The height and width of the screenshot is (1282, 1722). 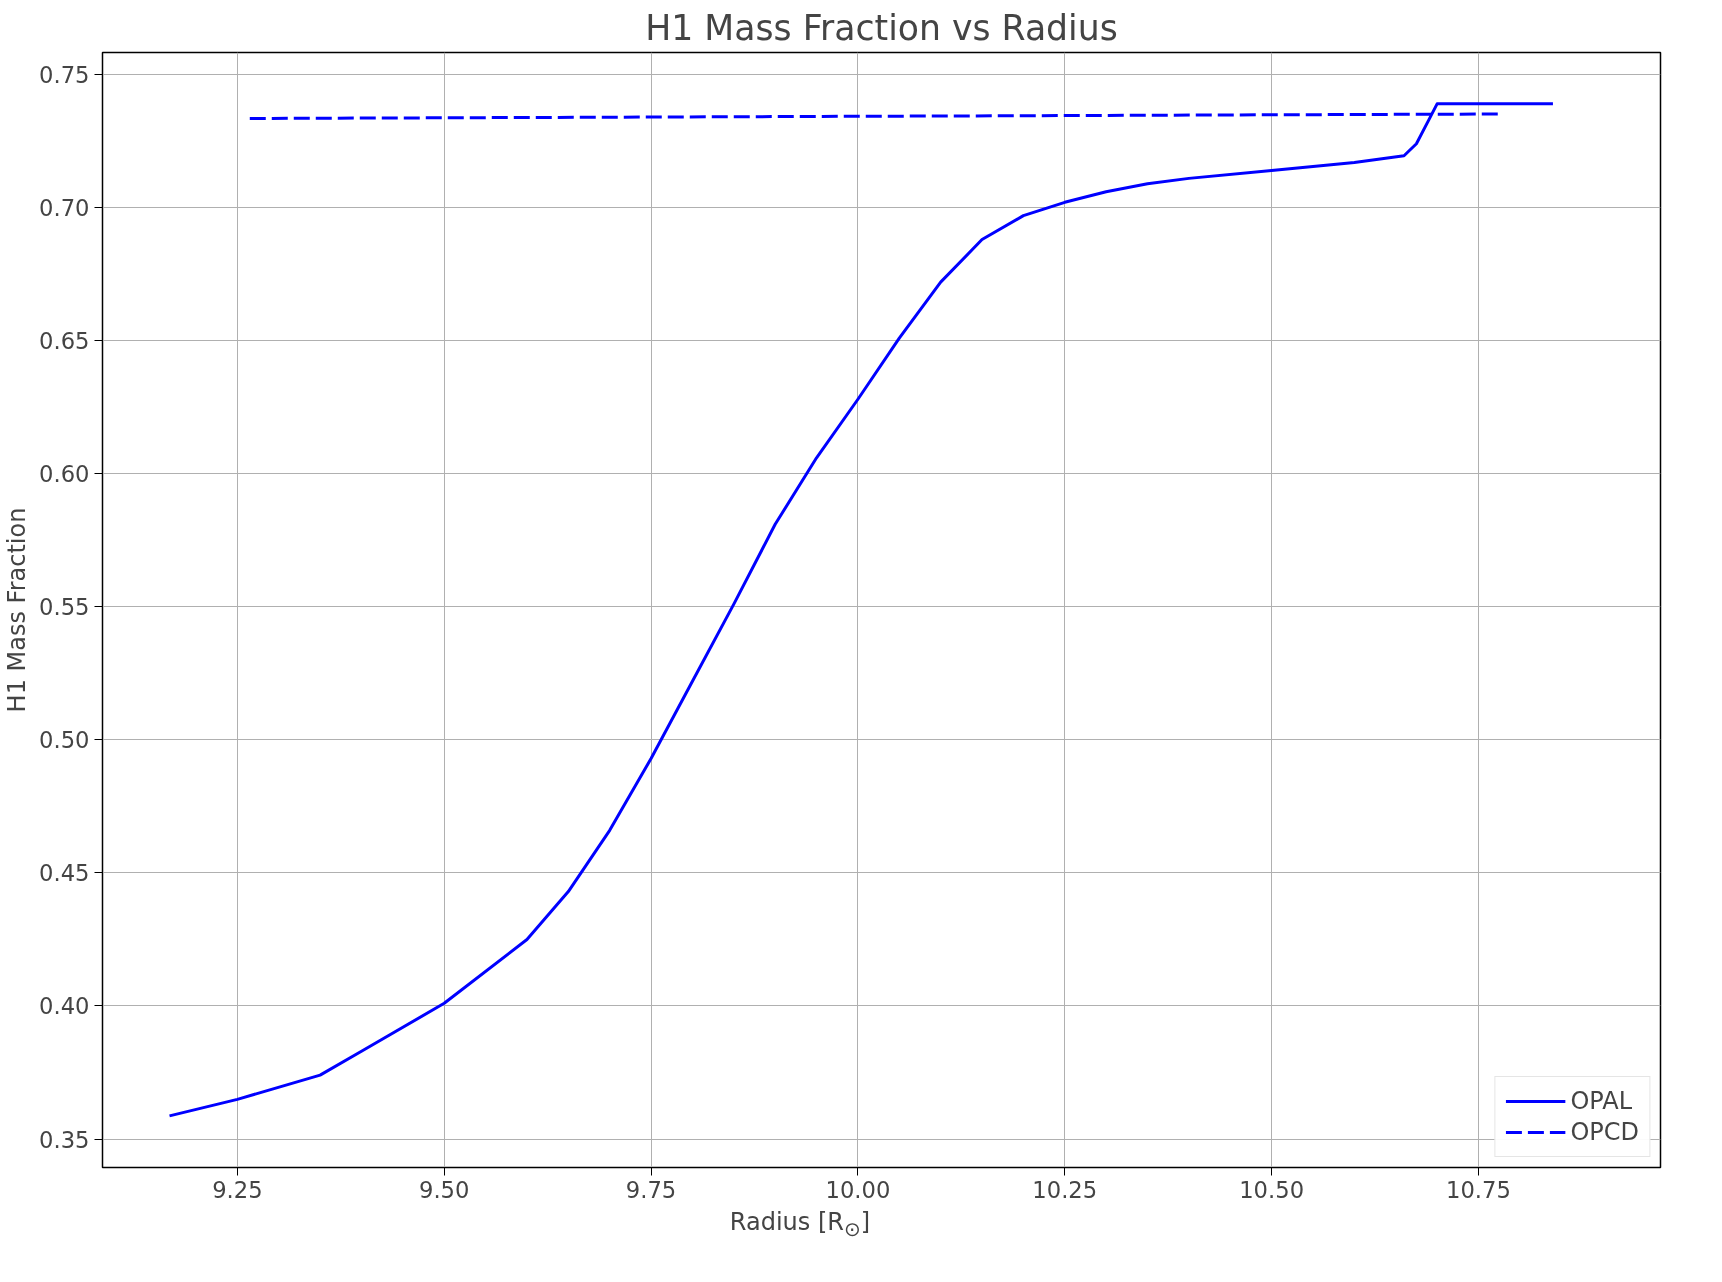 I want to click on chart-title: H1 Mass Fraction vs Radius, so click(x=881, y=27).